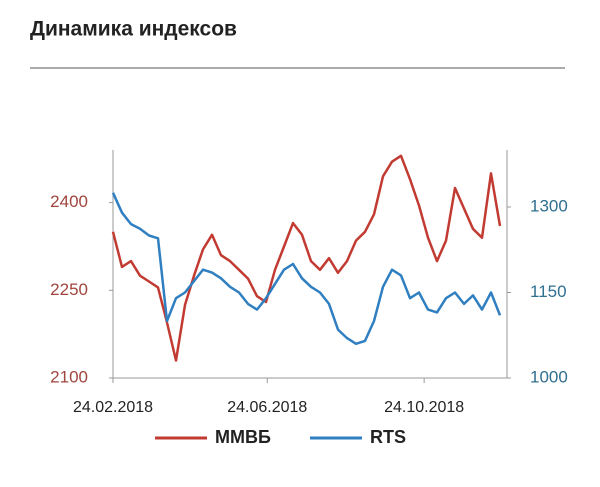 This screenshot has height=487, width=600. I want to click on legend-label: RTS, so click(388, 437).